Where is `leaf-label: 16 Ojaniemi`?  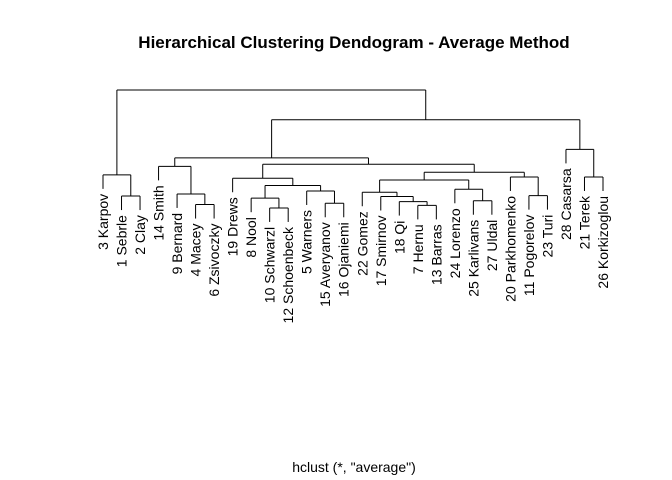 leaf-label: 16 Ojaniemi is located at coordinates (344, 259).